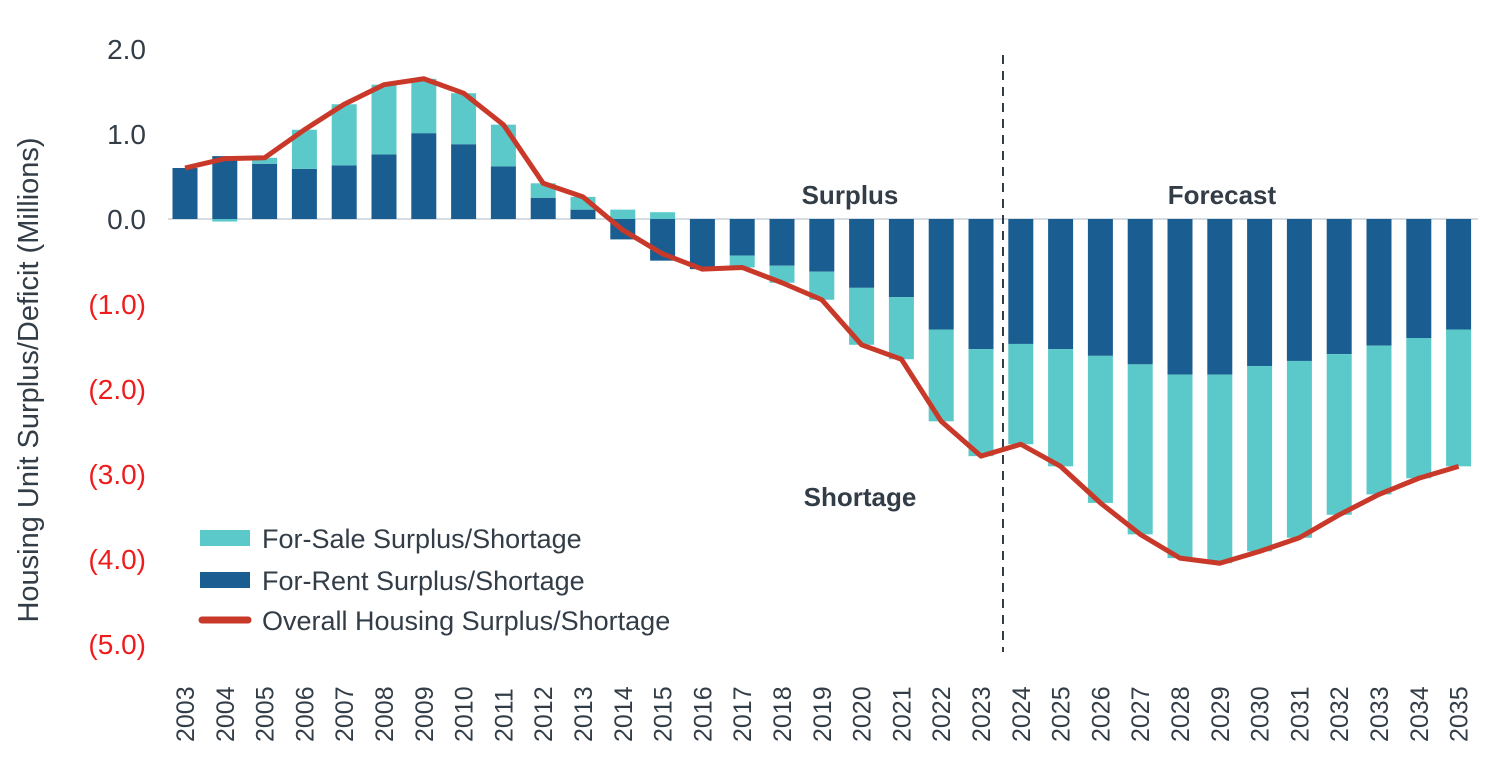  Describe the element at coordinates (126, 219) in the screenshot. I see `y-tick-label: 0.0` at that location.